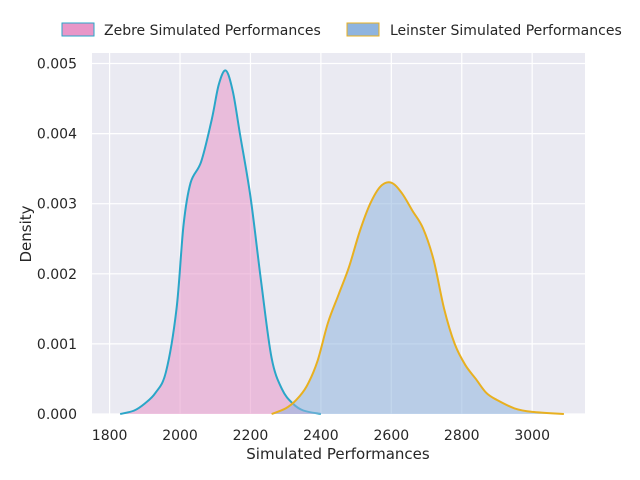  I want to click on y-tick-label: 0.004, so click(57, 135).